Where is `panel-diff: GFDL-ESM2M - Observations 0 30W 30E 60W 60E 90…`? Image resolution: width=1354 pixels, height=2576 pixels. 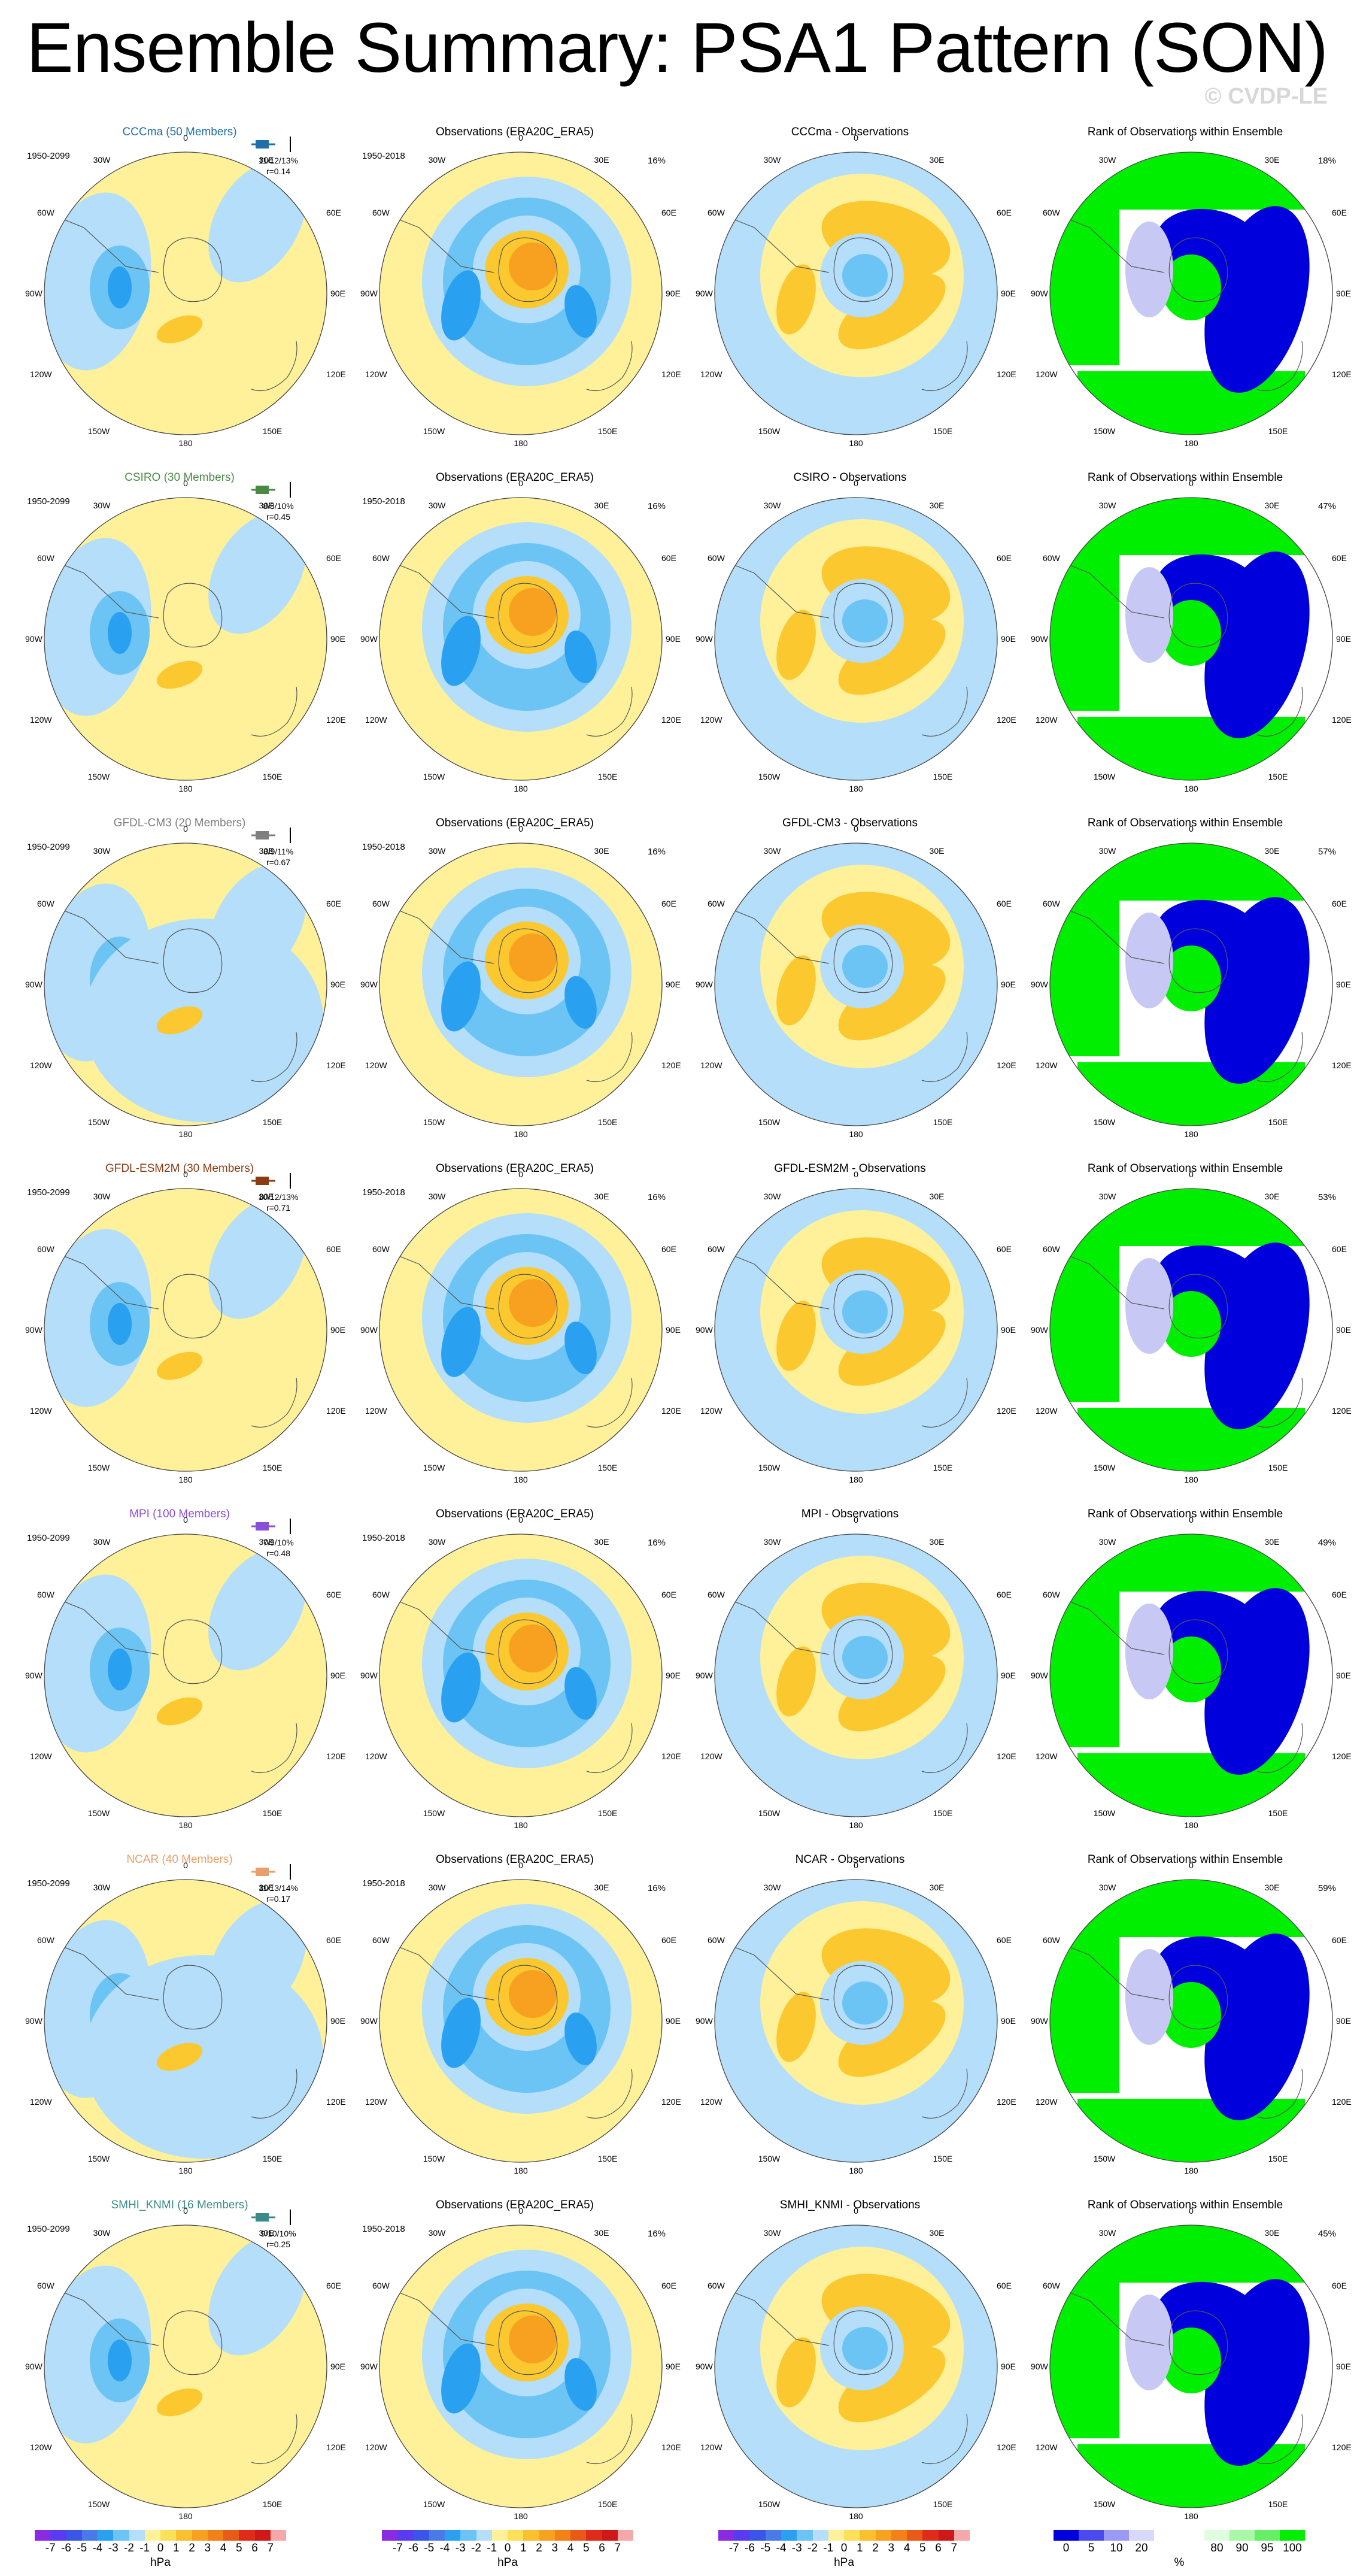
panel-diff: GFDL-ESM2M - Observations 0 30W 30E 60W 60E 90… is located at coordinates (850, 1328).